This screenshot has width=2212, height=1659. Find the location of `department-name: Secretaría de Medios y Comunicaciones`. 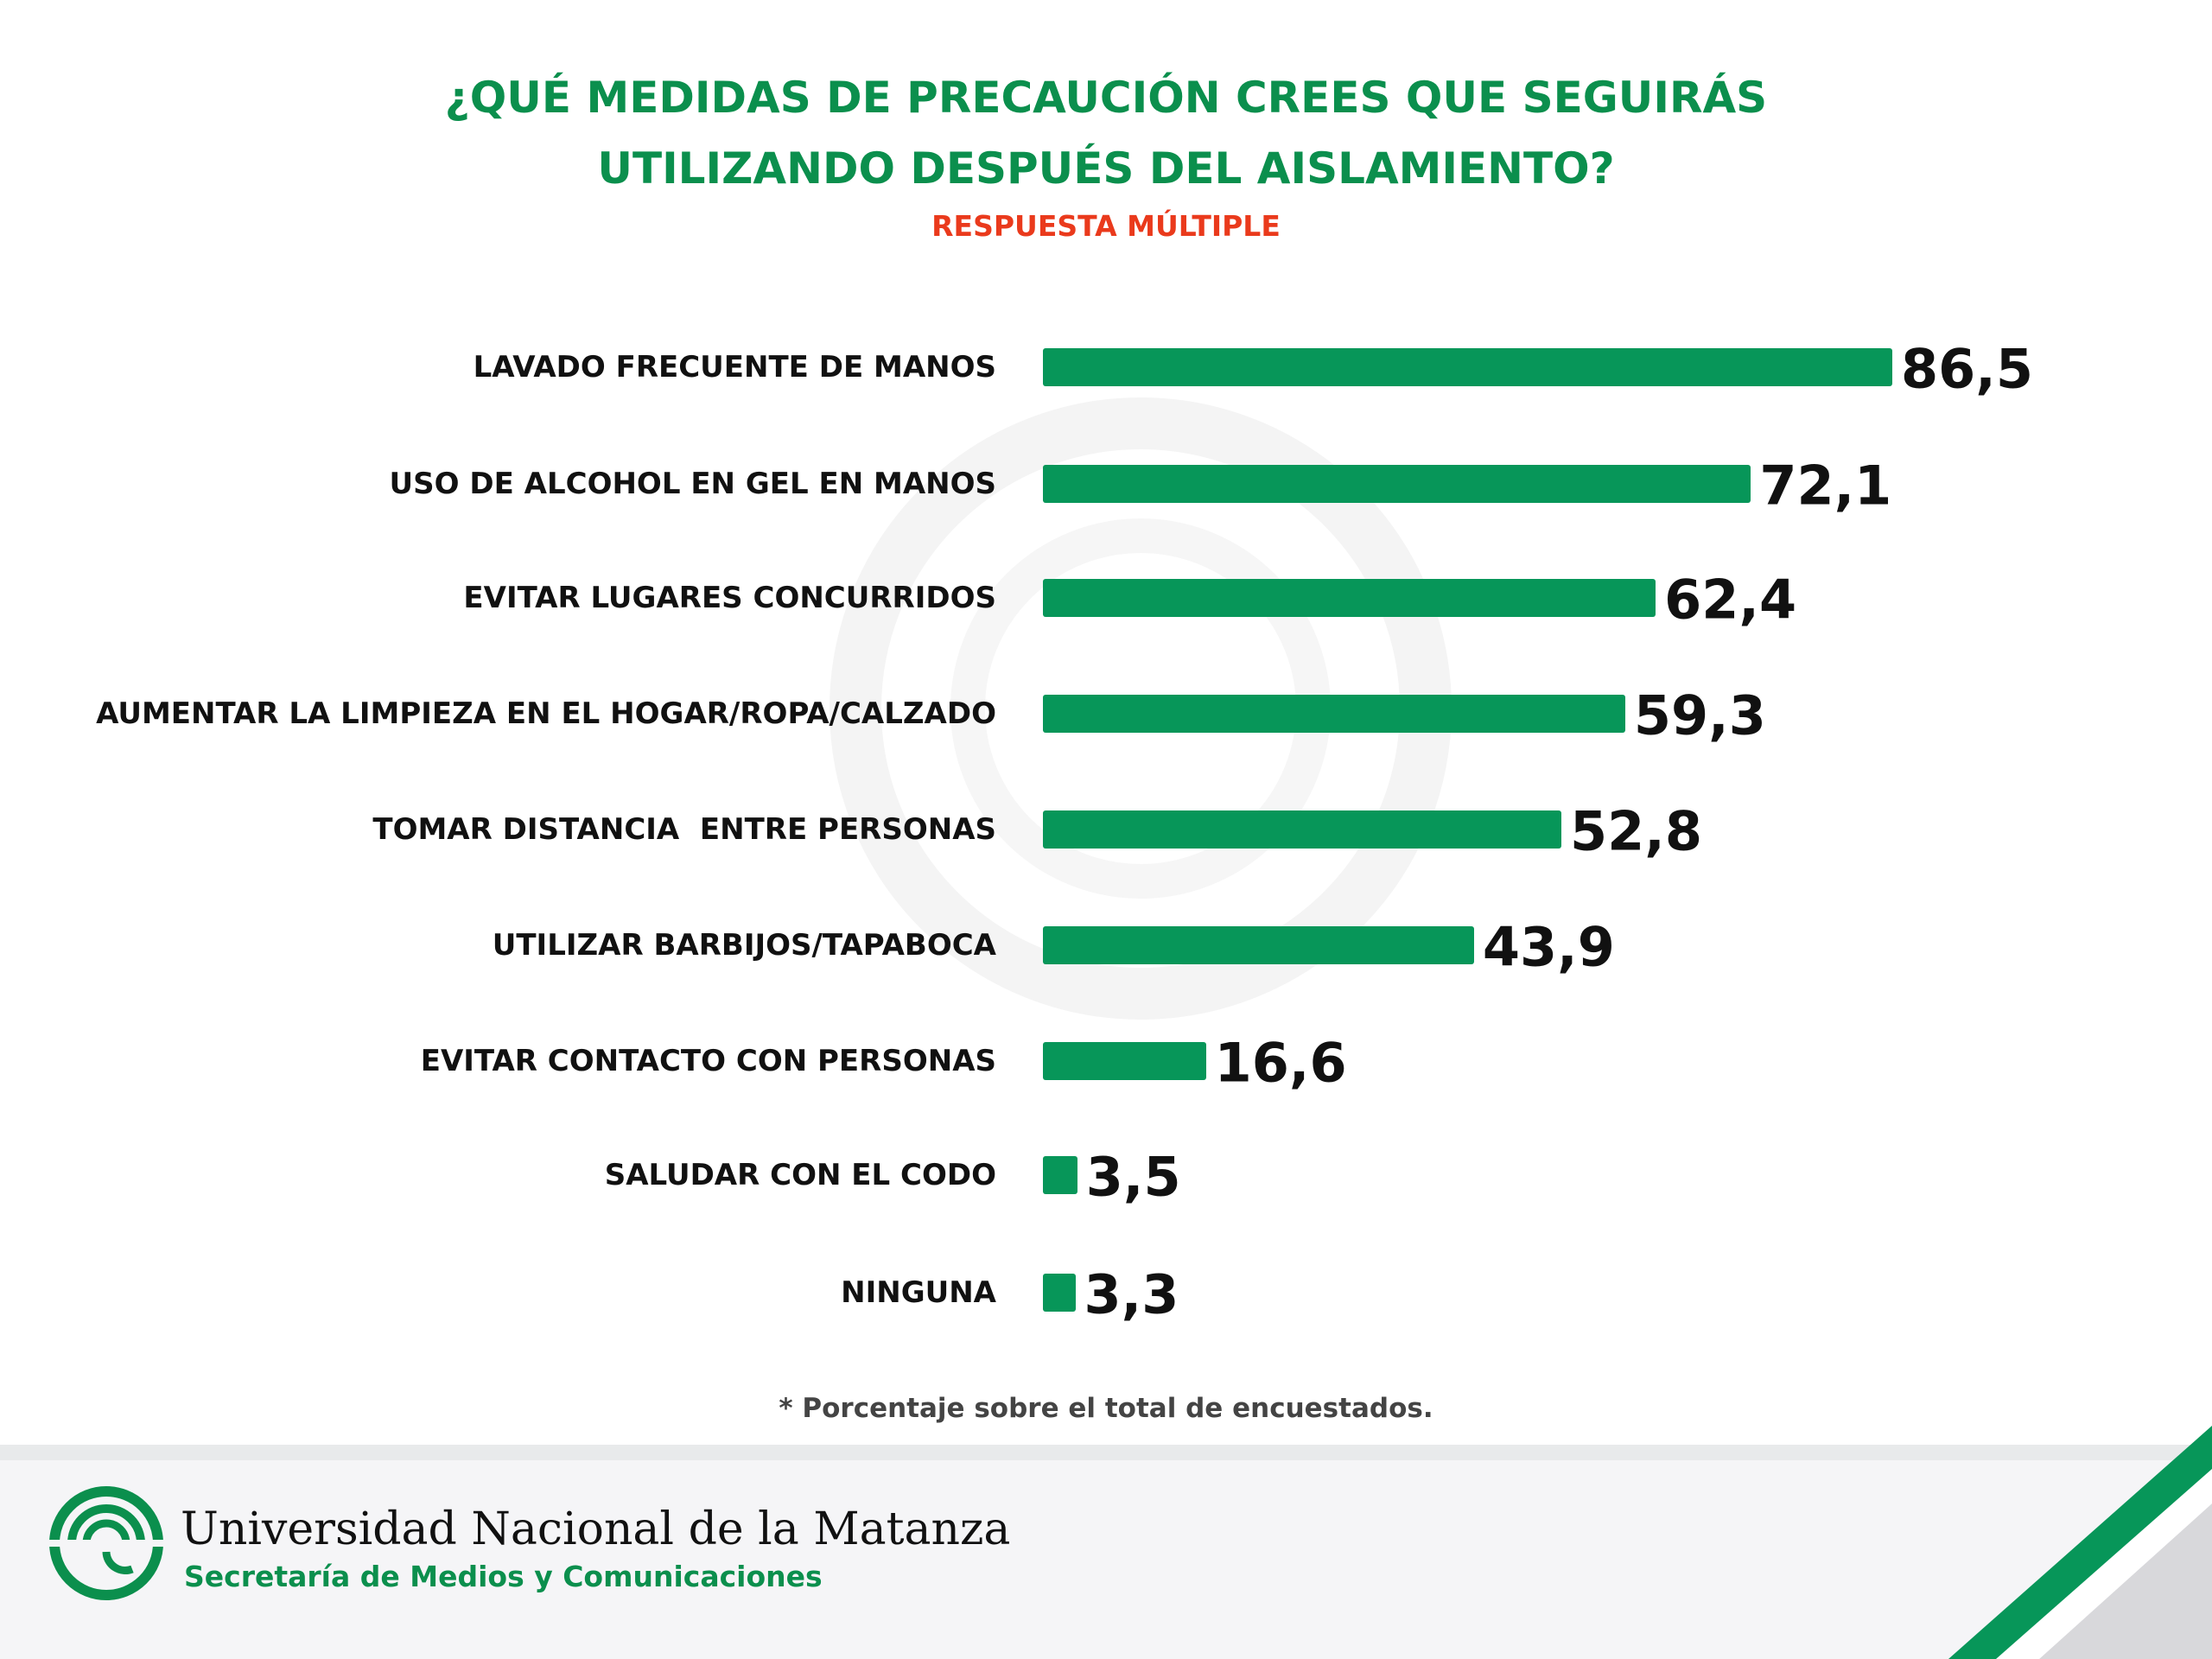

department-name: Secretaría de Medios y Comunicaciones is located at coordinates (504, 1576).